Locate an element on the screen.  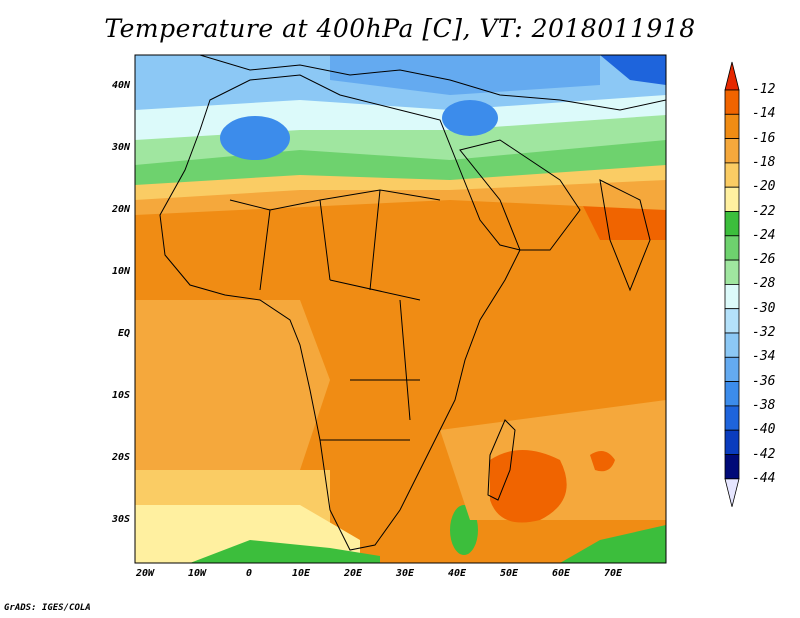
colorbar is located at coordinates (732, 284).